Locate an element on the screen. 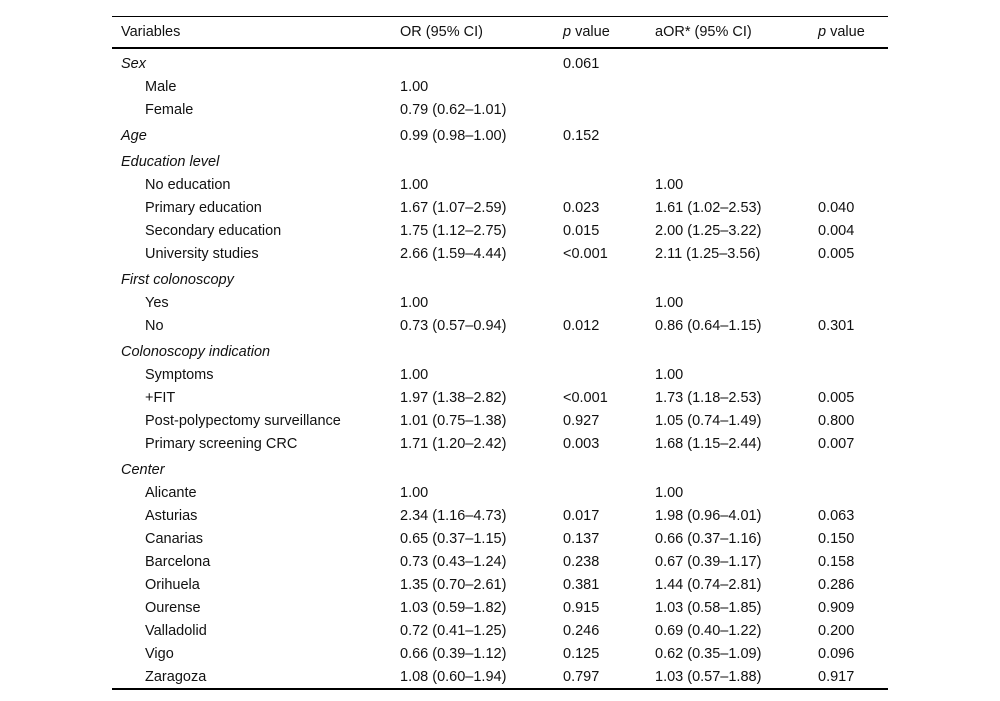 The height and width of the screenshot is (701, 1000). p-value-cell: 0.927 is located at coordinates (581, 420).